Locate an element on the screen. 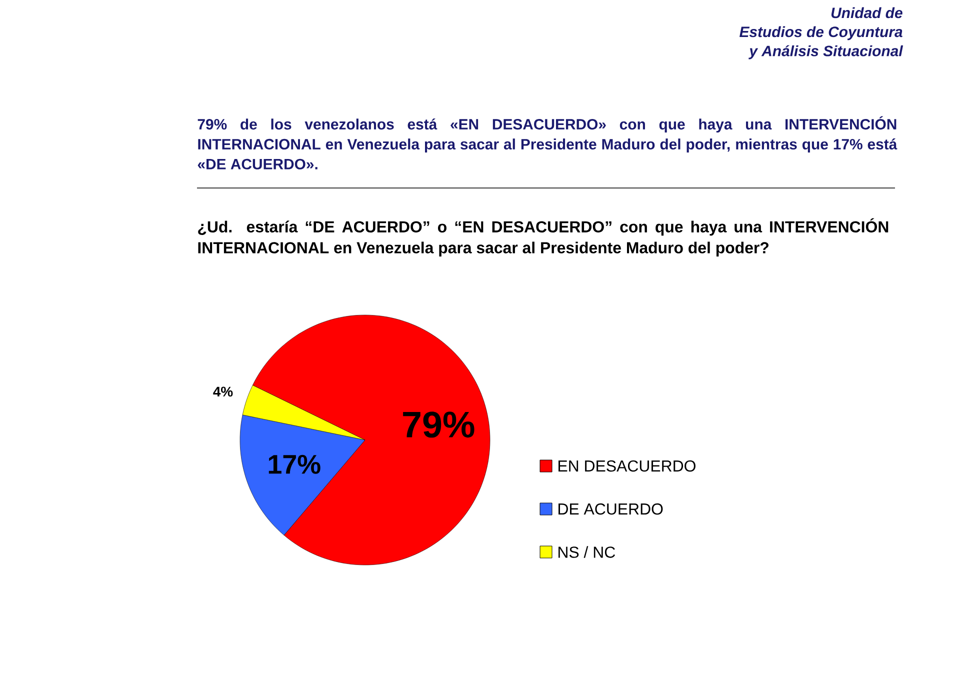  chart-subtitle: ¿Ud. estaría “DE ACUERDO” o “EN DESACUERDO” con que haya una INTERVENCIÓN INTERNACIONAL en Venezuela para sacar al Presidente Maduro del poder? is located at coordinates (543, 237).